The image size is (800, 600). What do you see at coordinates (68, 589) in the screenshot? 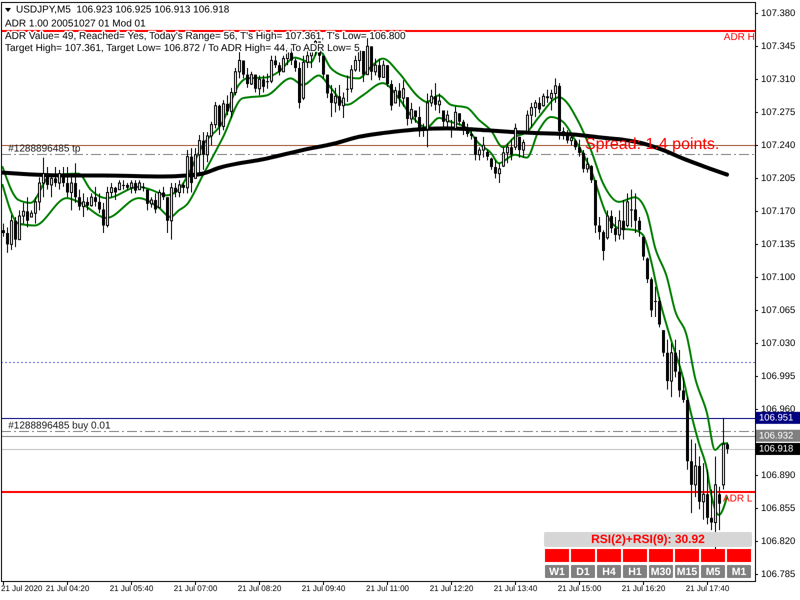
I see `x-tick-label: 21 Jul 04:20` at bounding box center [68, 589].